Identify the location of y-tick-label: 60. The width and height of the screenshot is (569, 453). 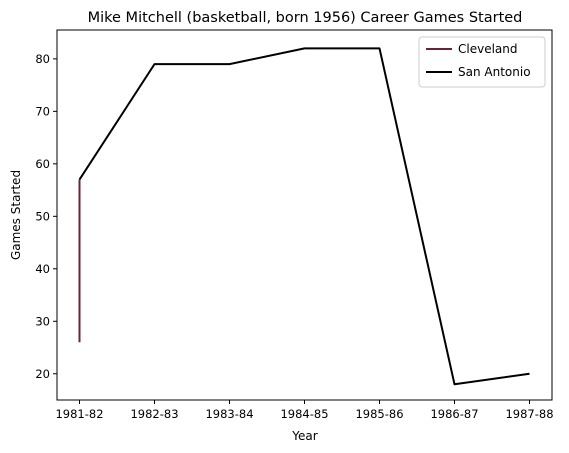
(42, 164).